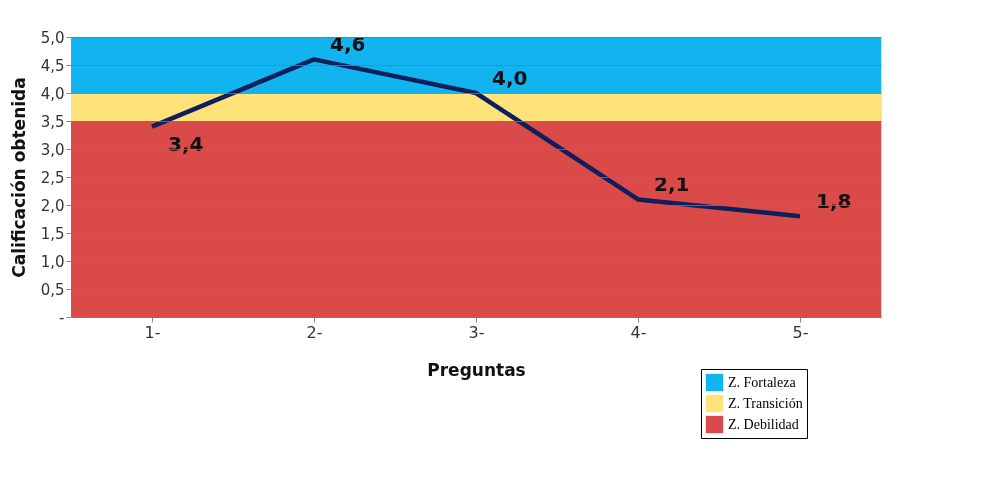  I want to click on x-tick-label: 3-, so click(476, 332).